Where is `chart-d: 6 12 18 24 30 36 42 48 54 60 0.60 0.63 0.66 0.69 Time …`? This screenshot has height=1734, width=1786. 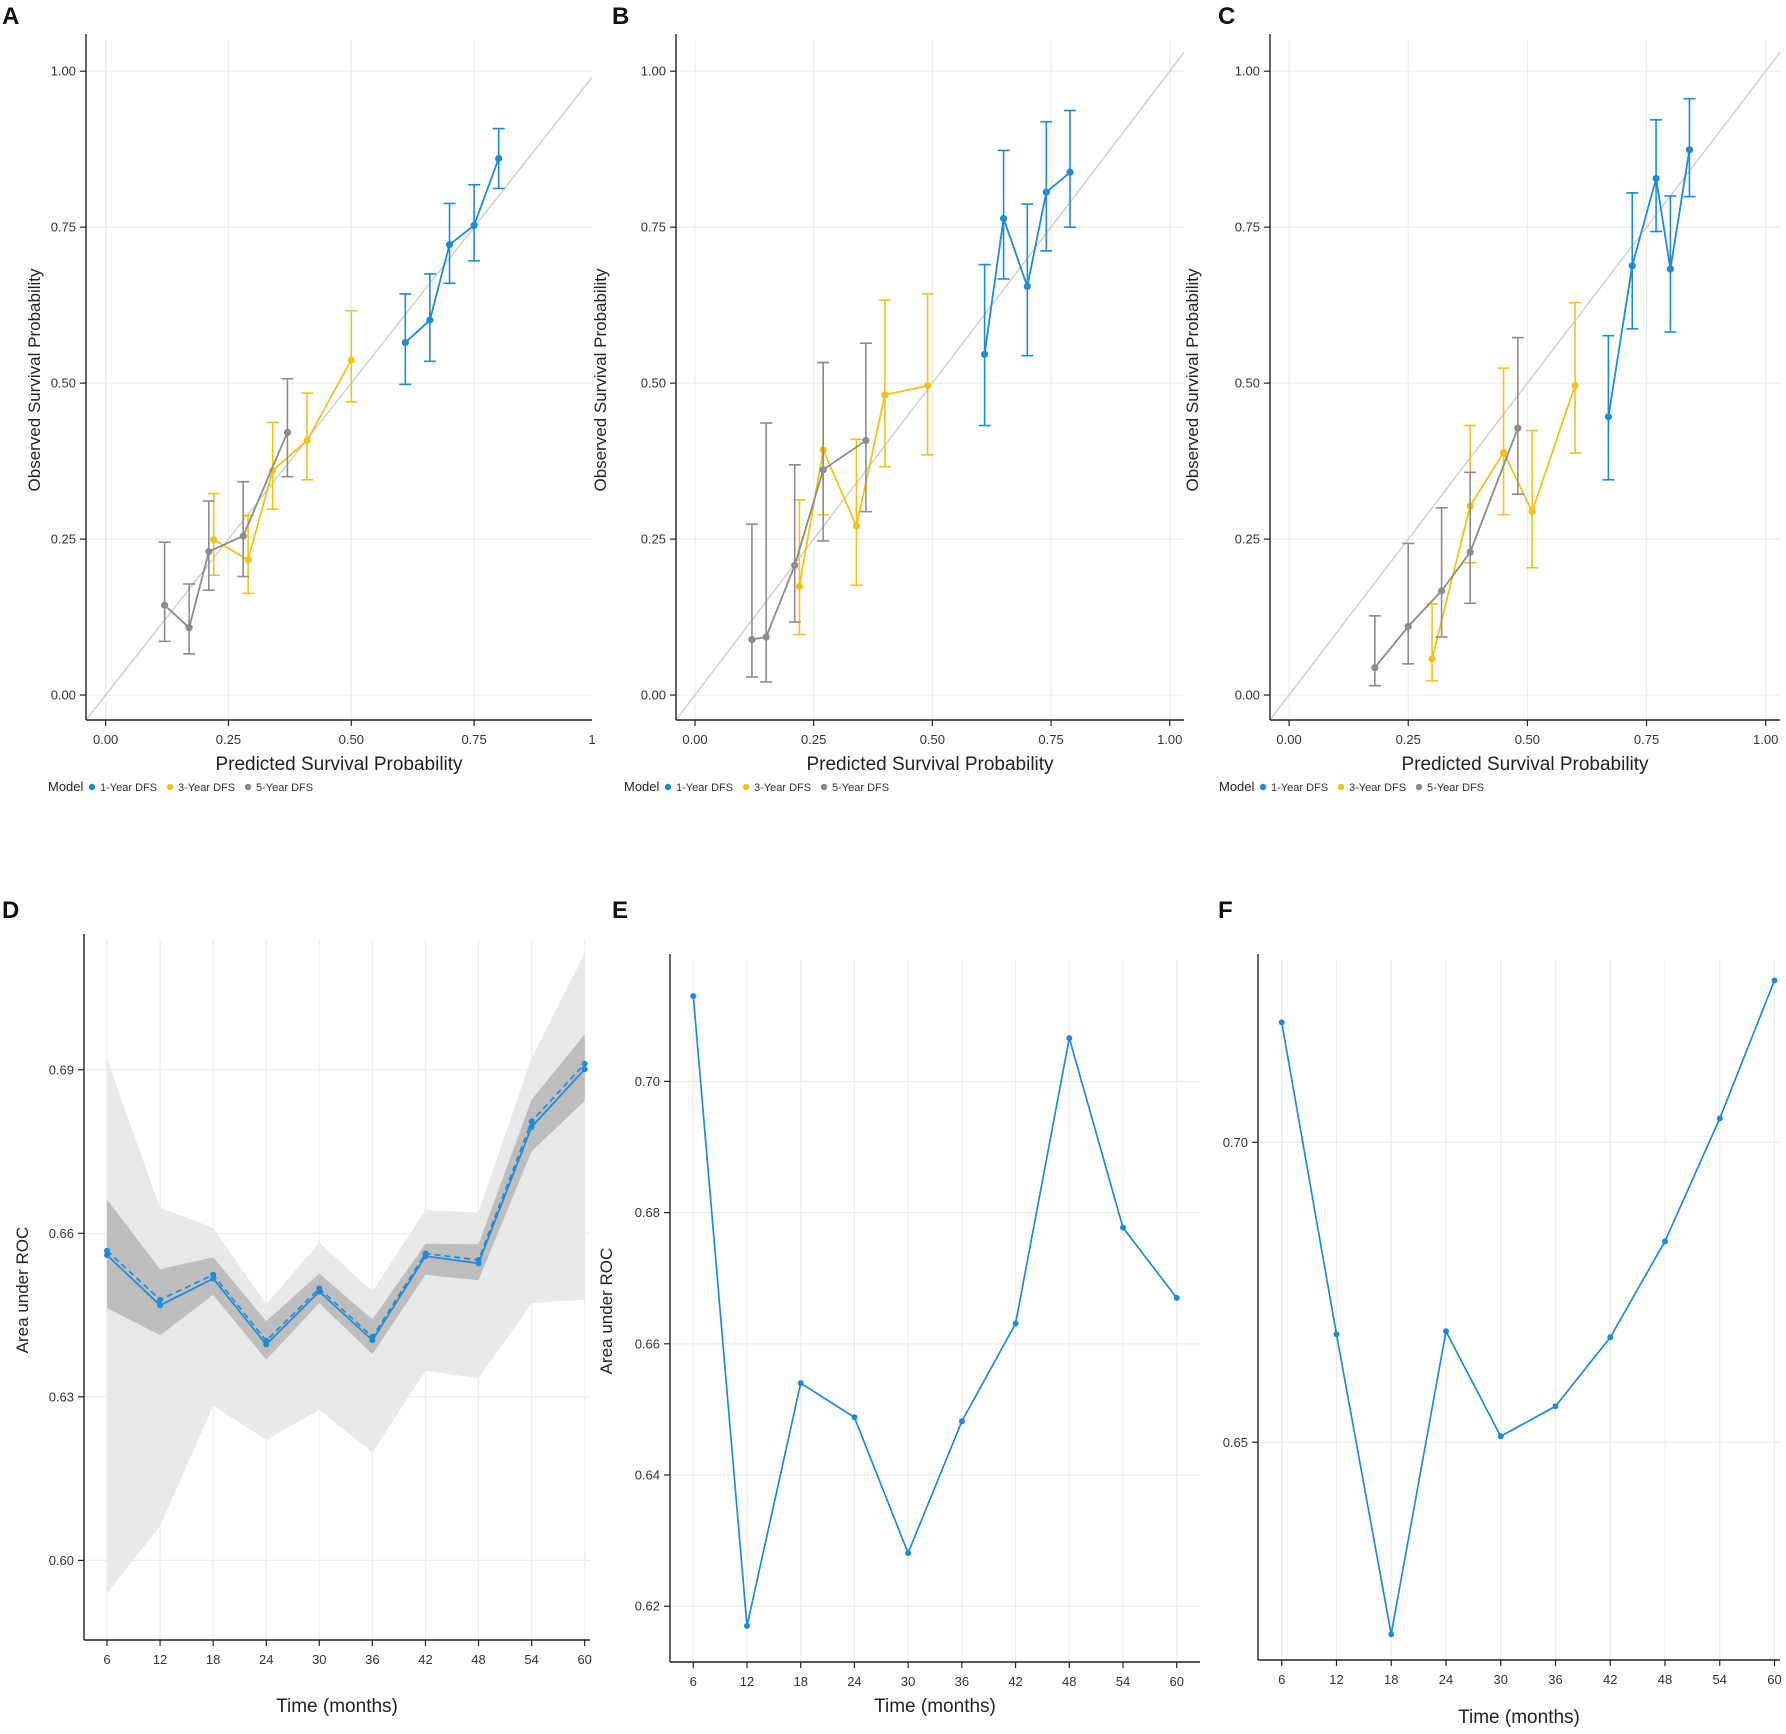 chart-d: 6 12 18 24 30 36 42 48 54 60 0.60 0.63 0.66 0.69 Time … is located at coordinates (302, 1325).